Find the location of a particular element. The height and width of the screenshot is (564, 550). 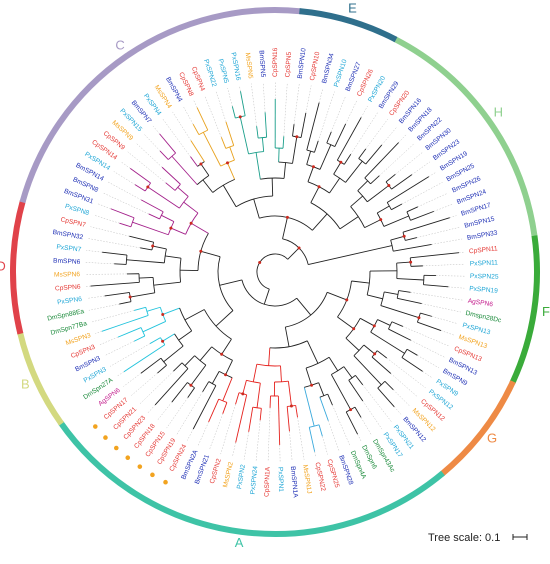

leaf-label: PxSPN2 is located at coordinates (241, 477).